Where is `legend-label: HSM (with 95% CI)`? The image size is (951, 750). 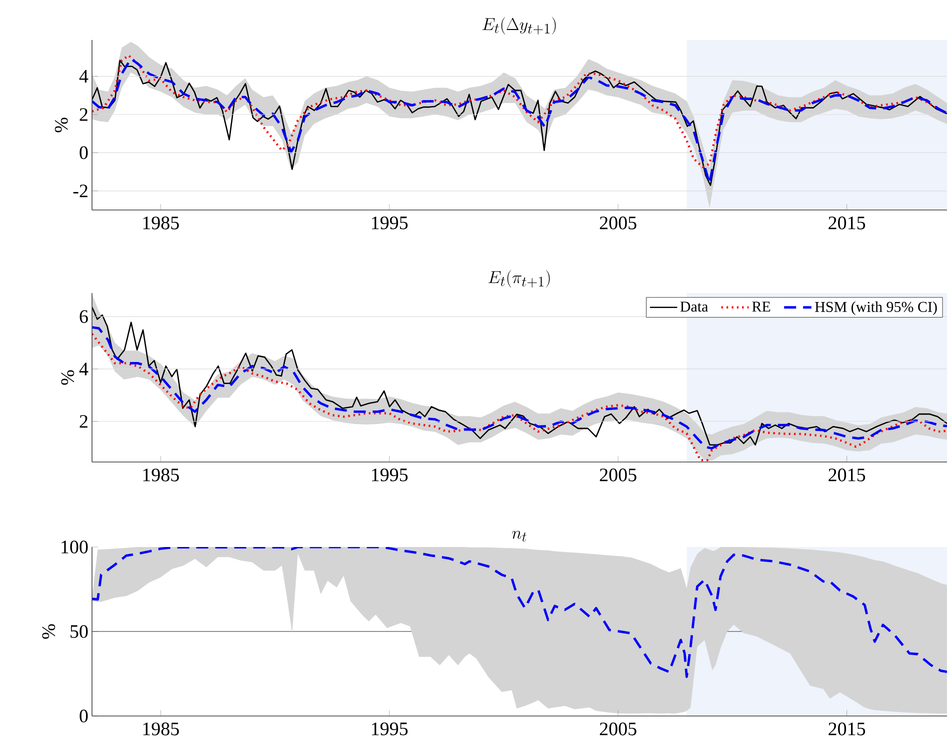
legend-label: HSM (with 95% CI) is located at coordinates (876, 308).